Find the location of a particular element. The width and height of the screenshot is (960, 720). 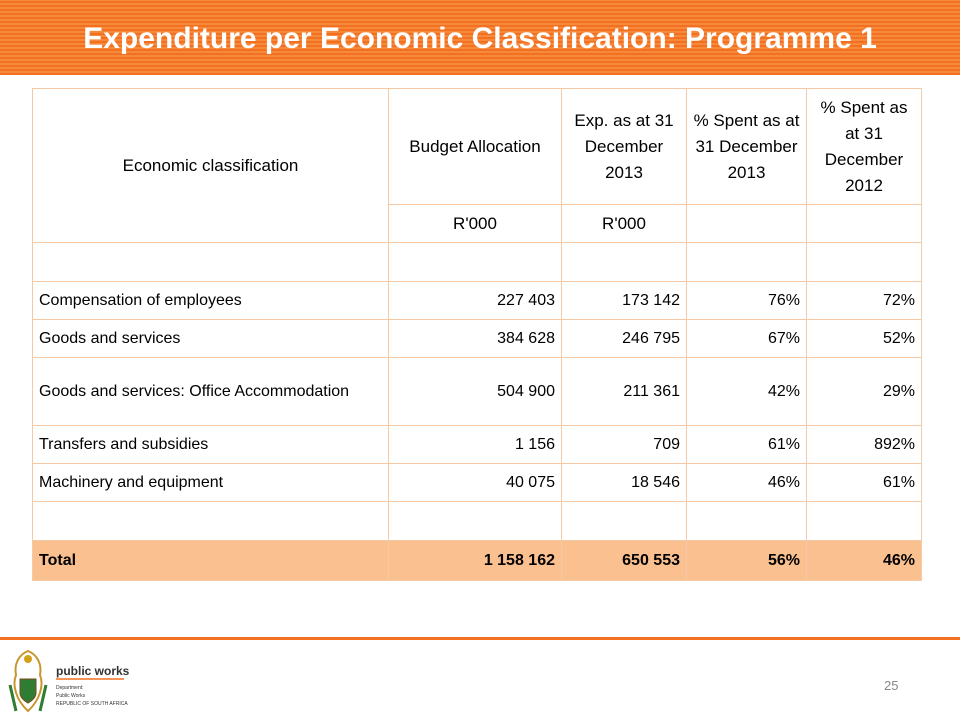

page-number: 25 is located at coordinates (891, 685).